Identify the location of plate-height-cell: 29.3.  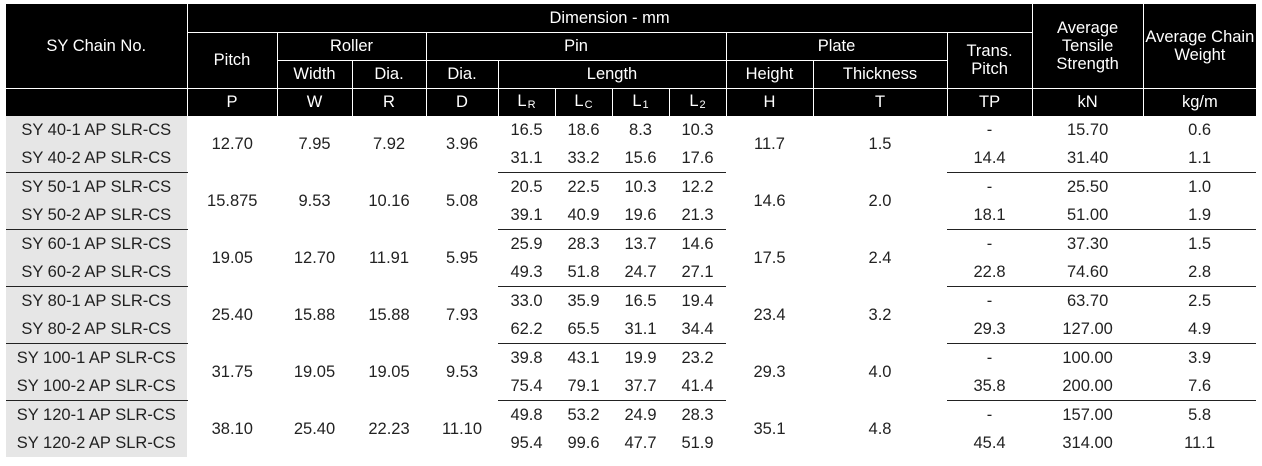
(769, 372).